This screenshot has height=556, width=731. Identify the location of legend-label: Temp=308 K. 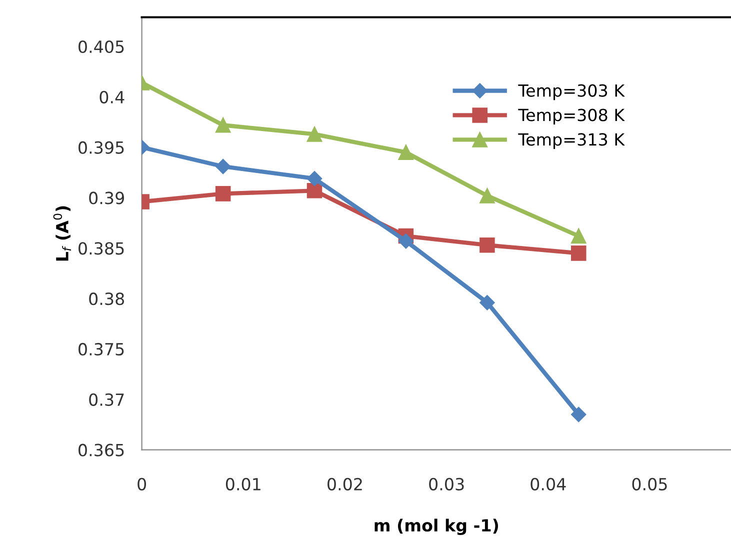
(571, 116).